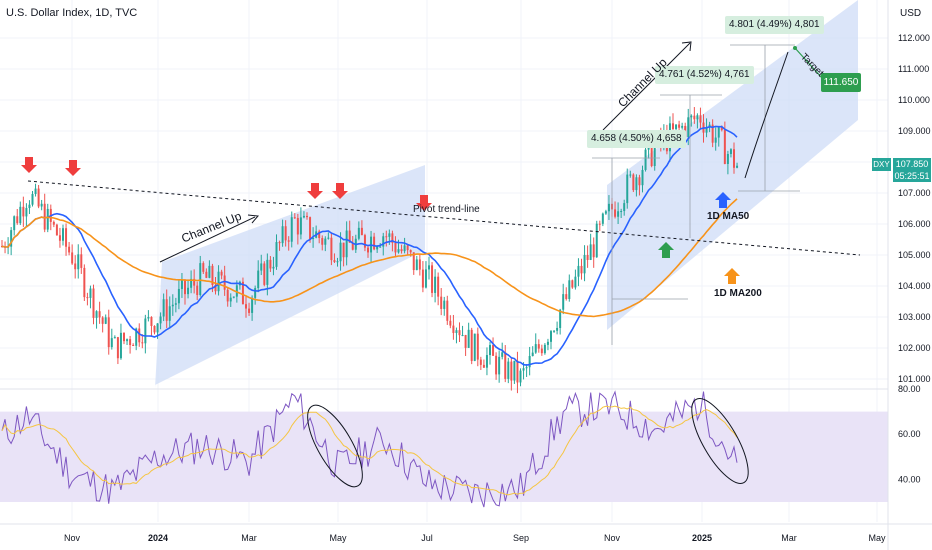 Image resolution: width=932 pixels, height=550 pixels. Describe the element at coordinates (636, 139) in the screenshot. I see `measure-box-1: 4.658 (4.50%) 4,658` at that location.